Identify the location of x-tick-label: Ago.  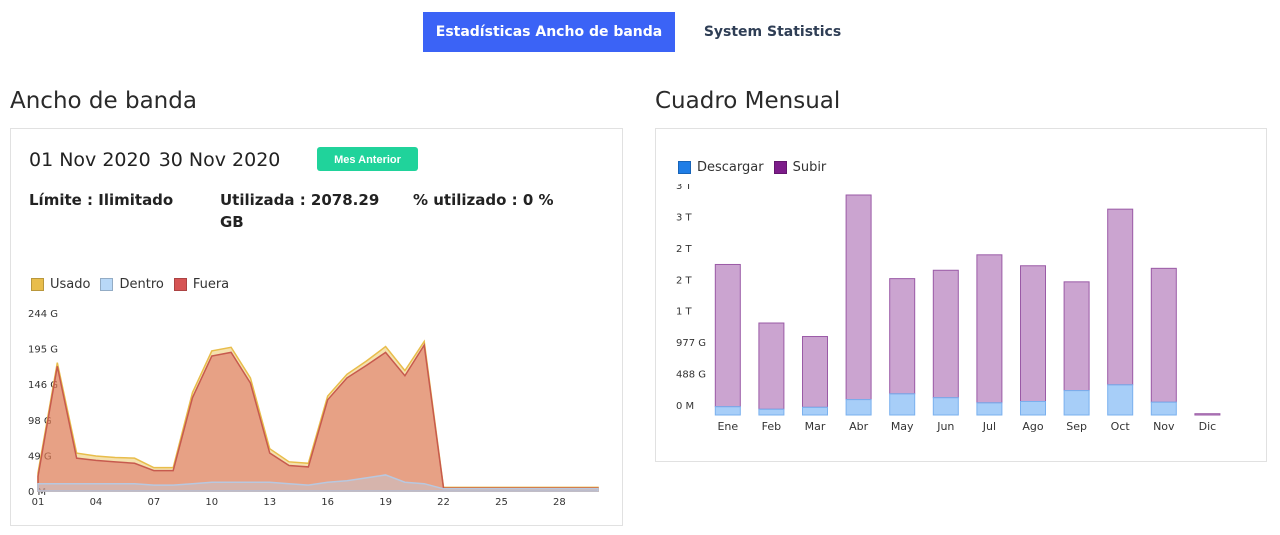
(1033, 426).